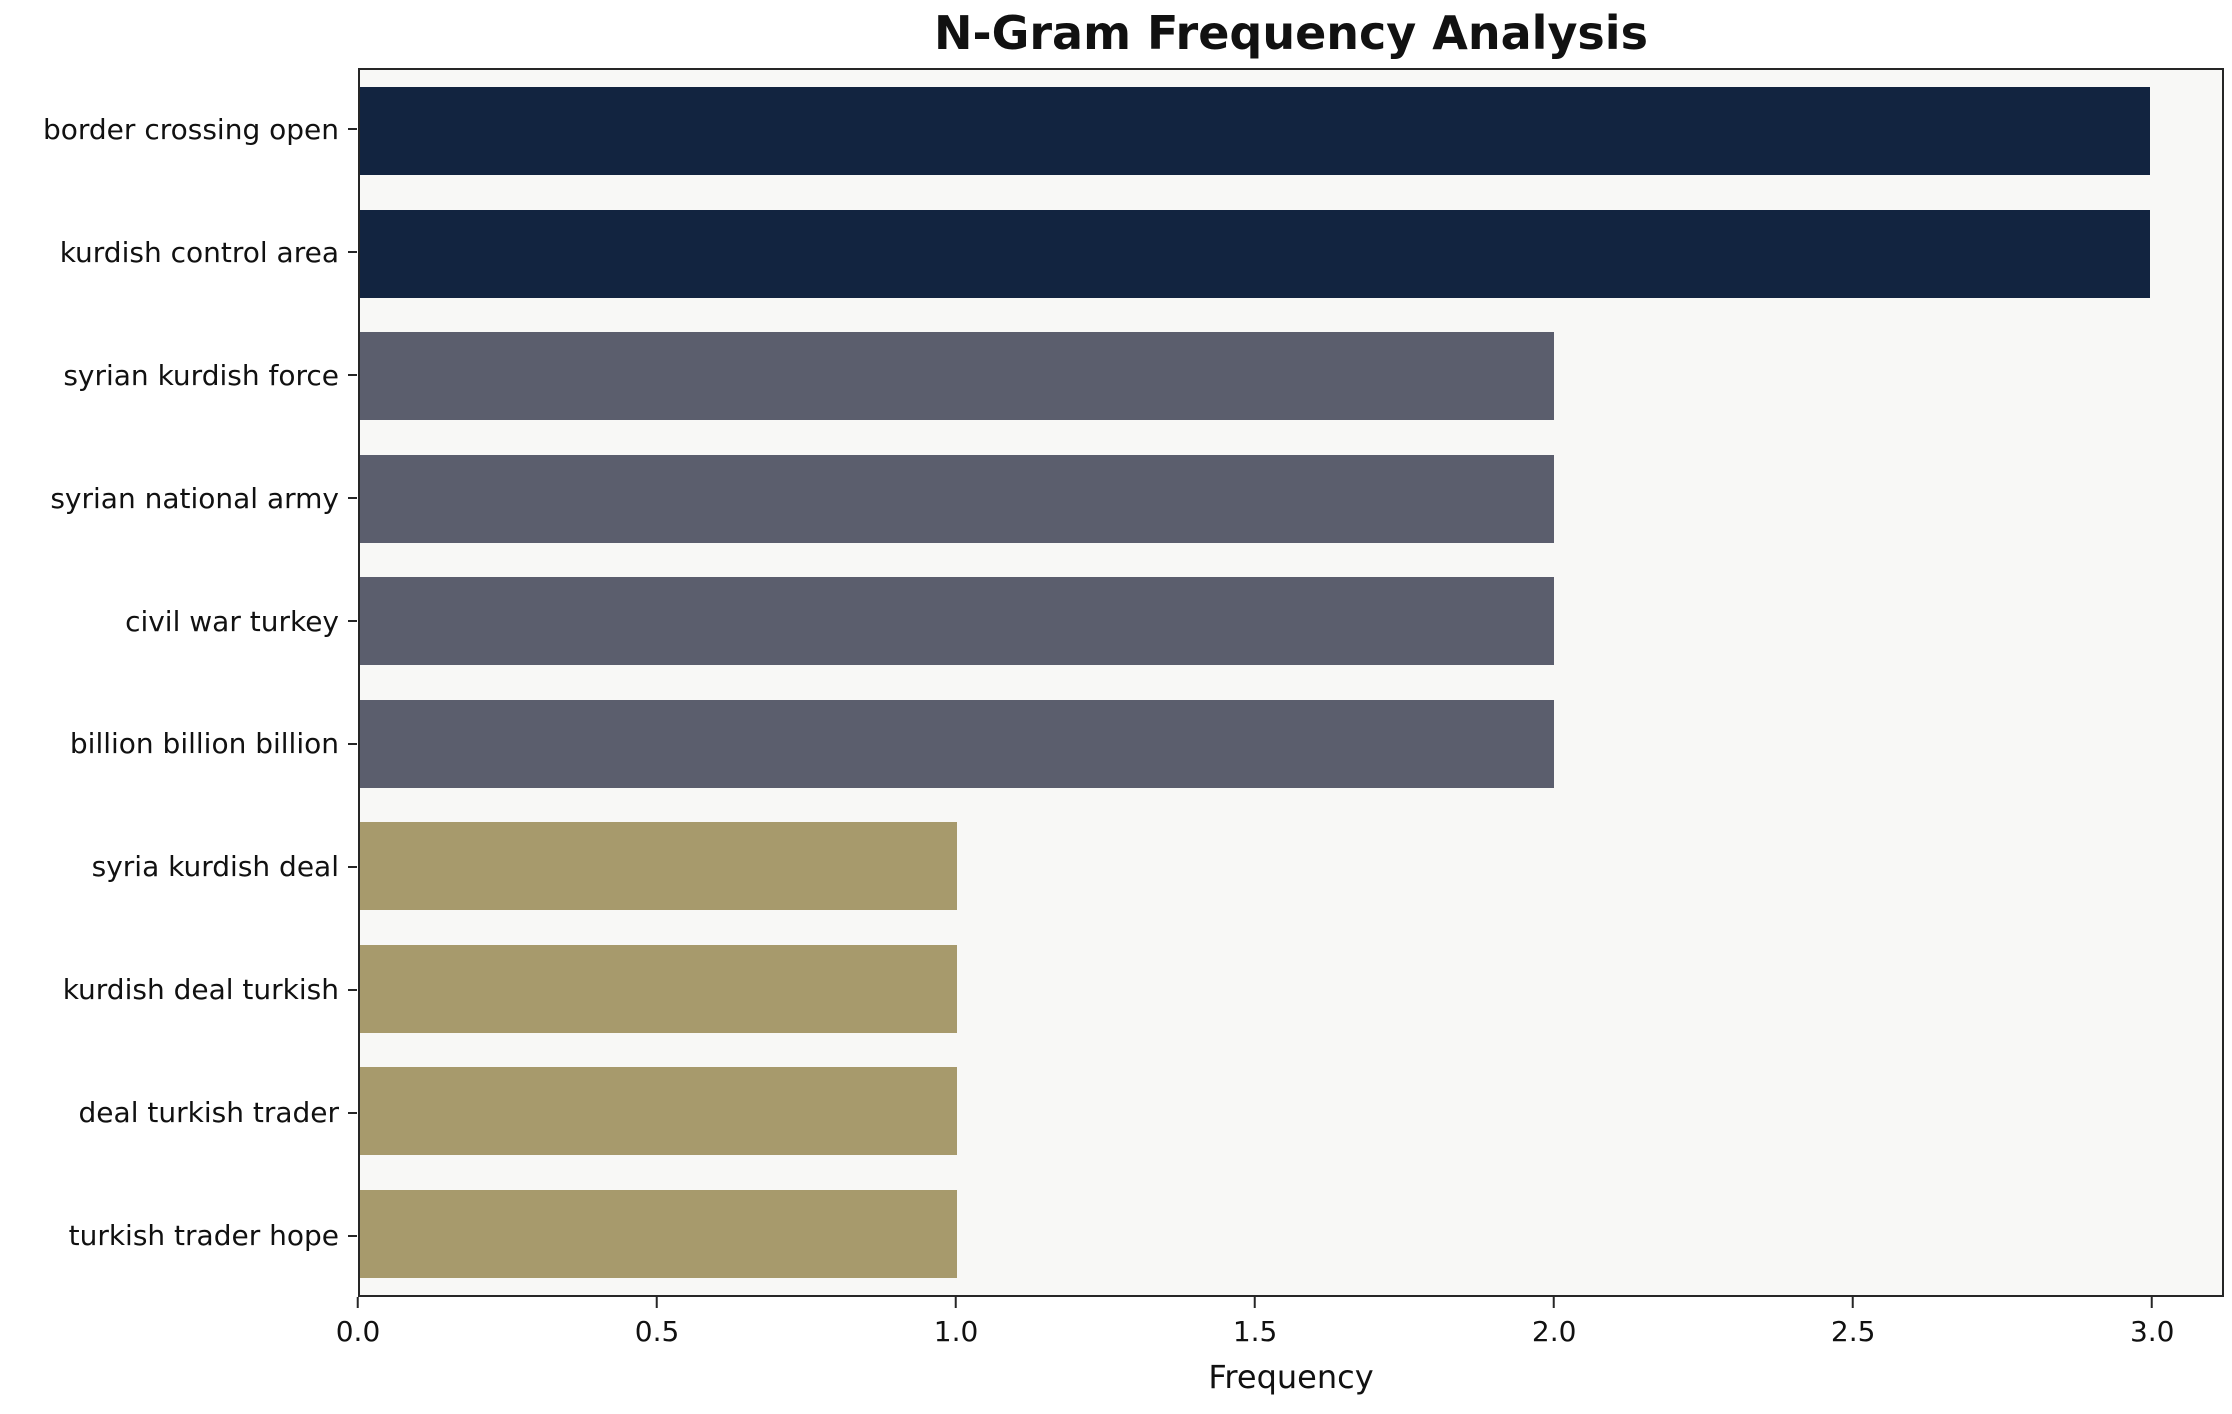 This screenshot has height=1414, width=2232. I want to click on x-axis-label: Frequency, so click(1291, 1377).